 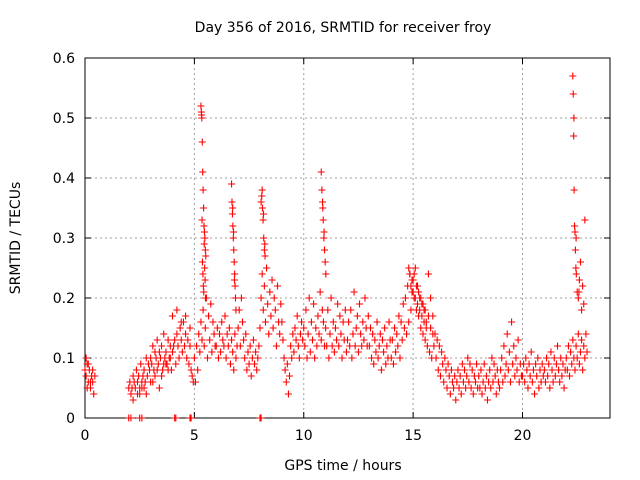 What do you see at coordinates (16, 238) in the screenshot?
I see `y-axis-label: SRMTID / TECUs` at bounding box center [16, 238].